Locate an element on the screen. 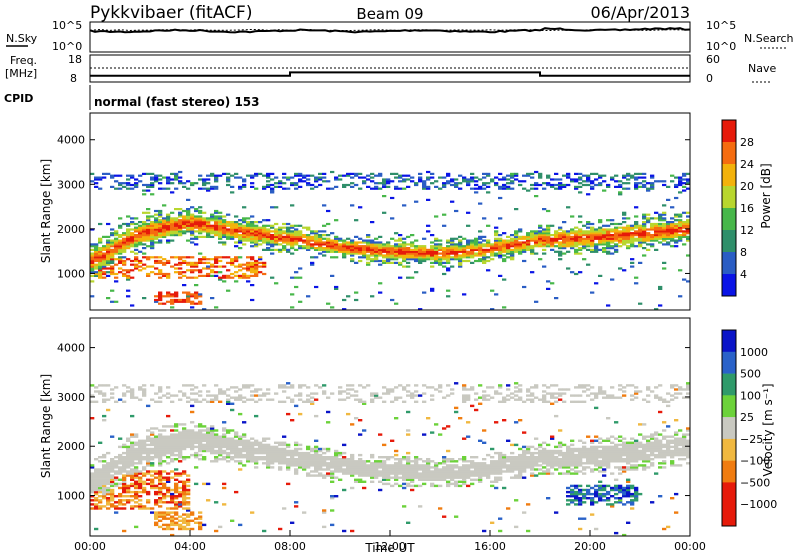 This screenshot has width=800, height=554. noise-left-tick-high: 10^5 is located at coordinates (67, 25).